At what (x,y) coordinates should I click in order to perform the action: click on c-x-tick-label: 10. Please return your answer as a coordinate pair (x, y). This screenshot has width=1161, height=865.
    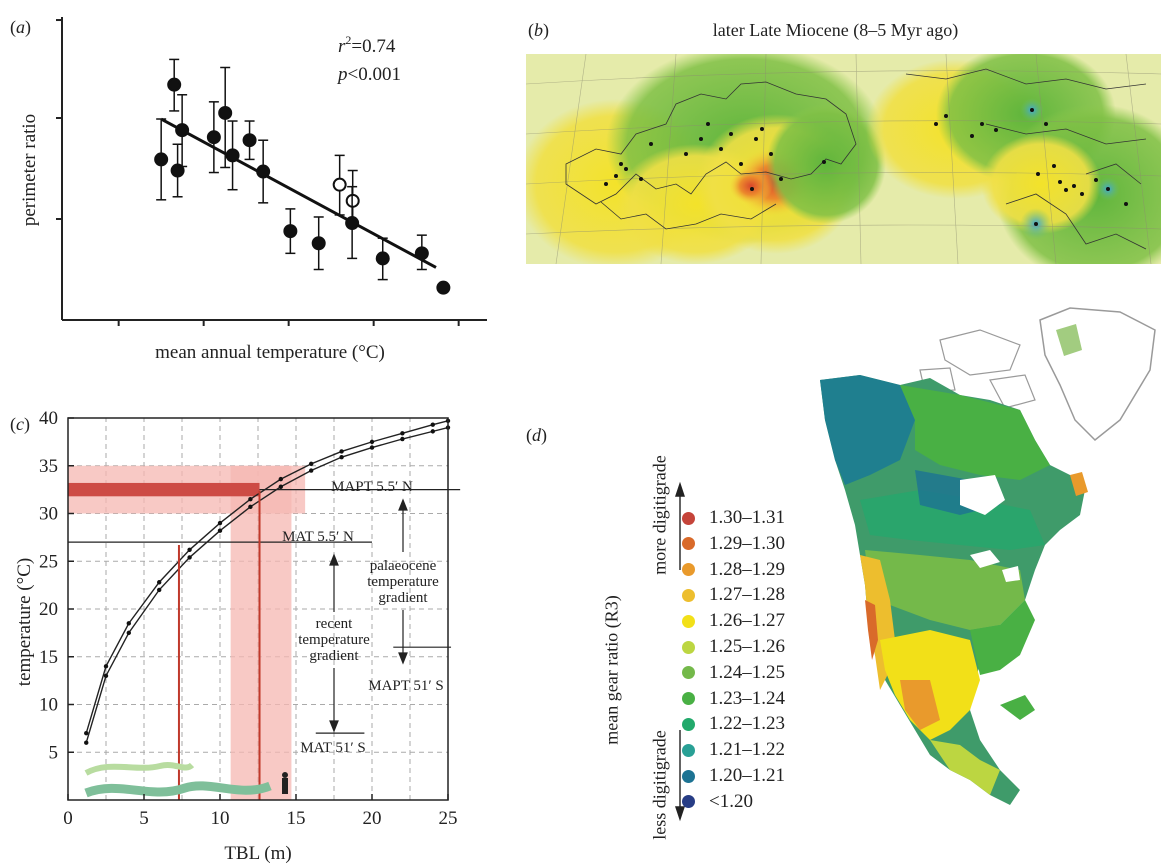
    Looking at the image, I should click on (220, 818).